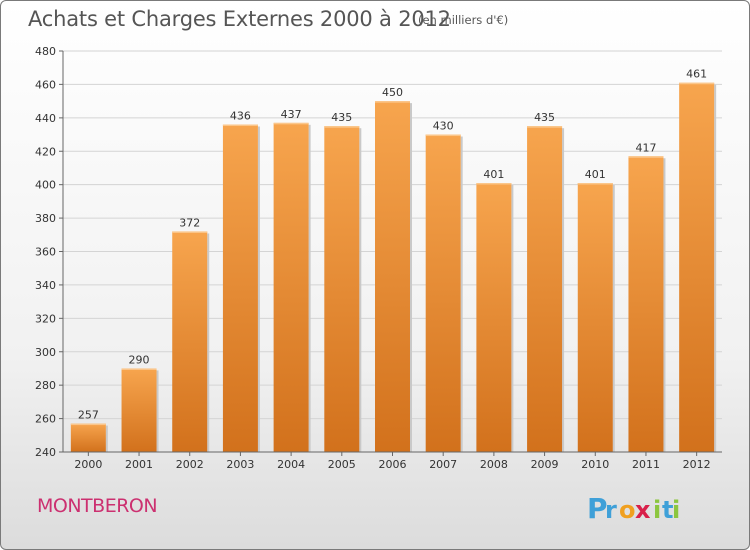 This screenshot has height=550, width=750. I want to click on value-label: 436, so click(240, 116).